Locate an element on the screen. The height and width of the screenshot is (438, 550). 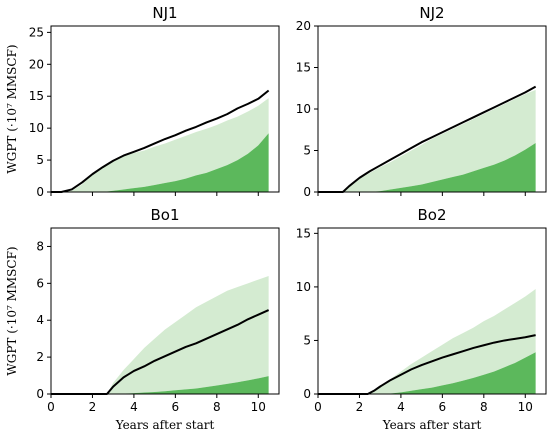
y-tick-label: 8 is located at coordinates (40, 246).